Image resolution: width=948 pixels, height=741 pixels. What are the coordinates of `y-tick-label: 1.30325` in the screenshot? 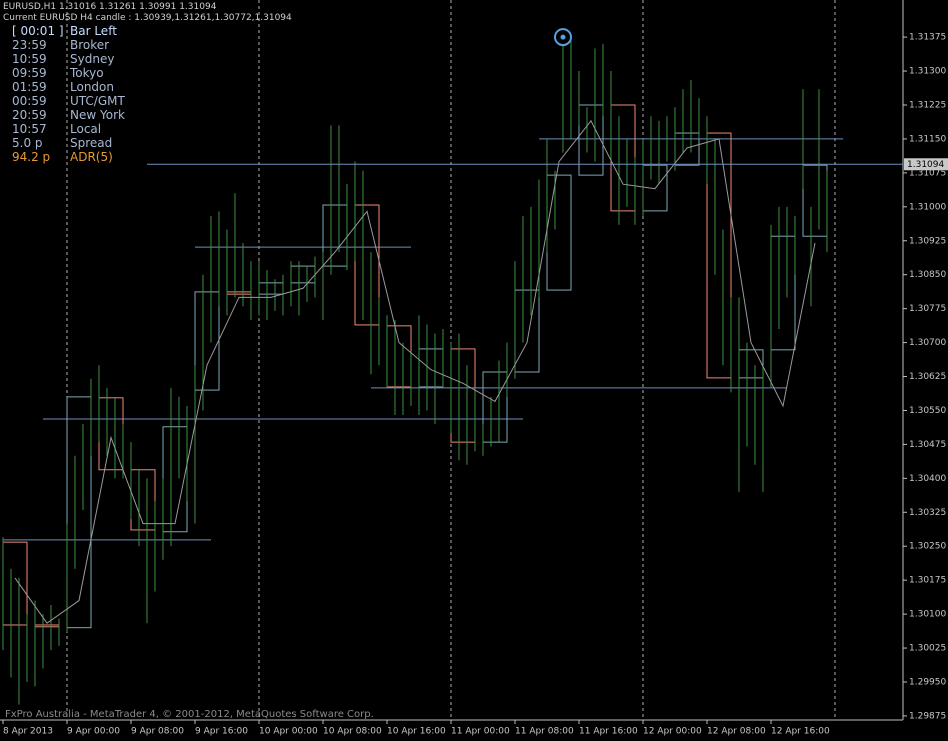 It's located at (927, 513).